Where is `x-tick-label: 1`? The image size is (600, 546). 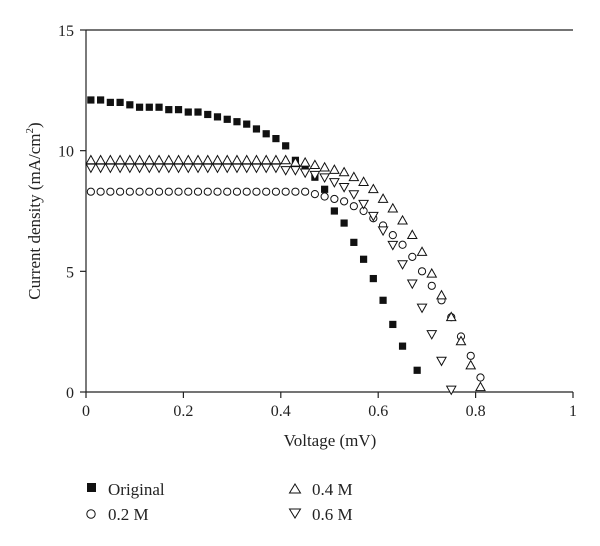
x-tick-label: 1 is located at coordinates (573, 411).